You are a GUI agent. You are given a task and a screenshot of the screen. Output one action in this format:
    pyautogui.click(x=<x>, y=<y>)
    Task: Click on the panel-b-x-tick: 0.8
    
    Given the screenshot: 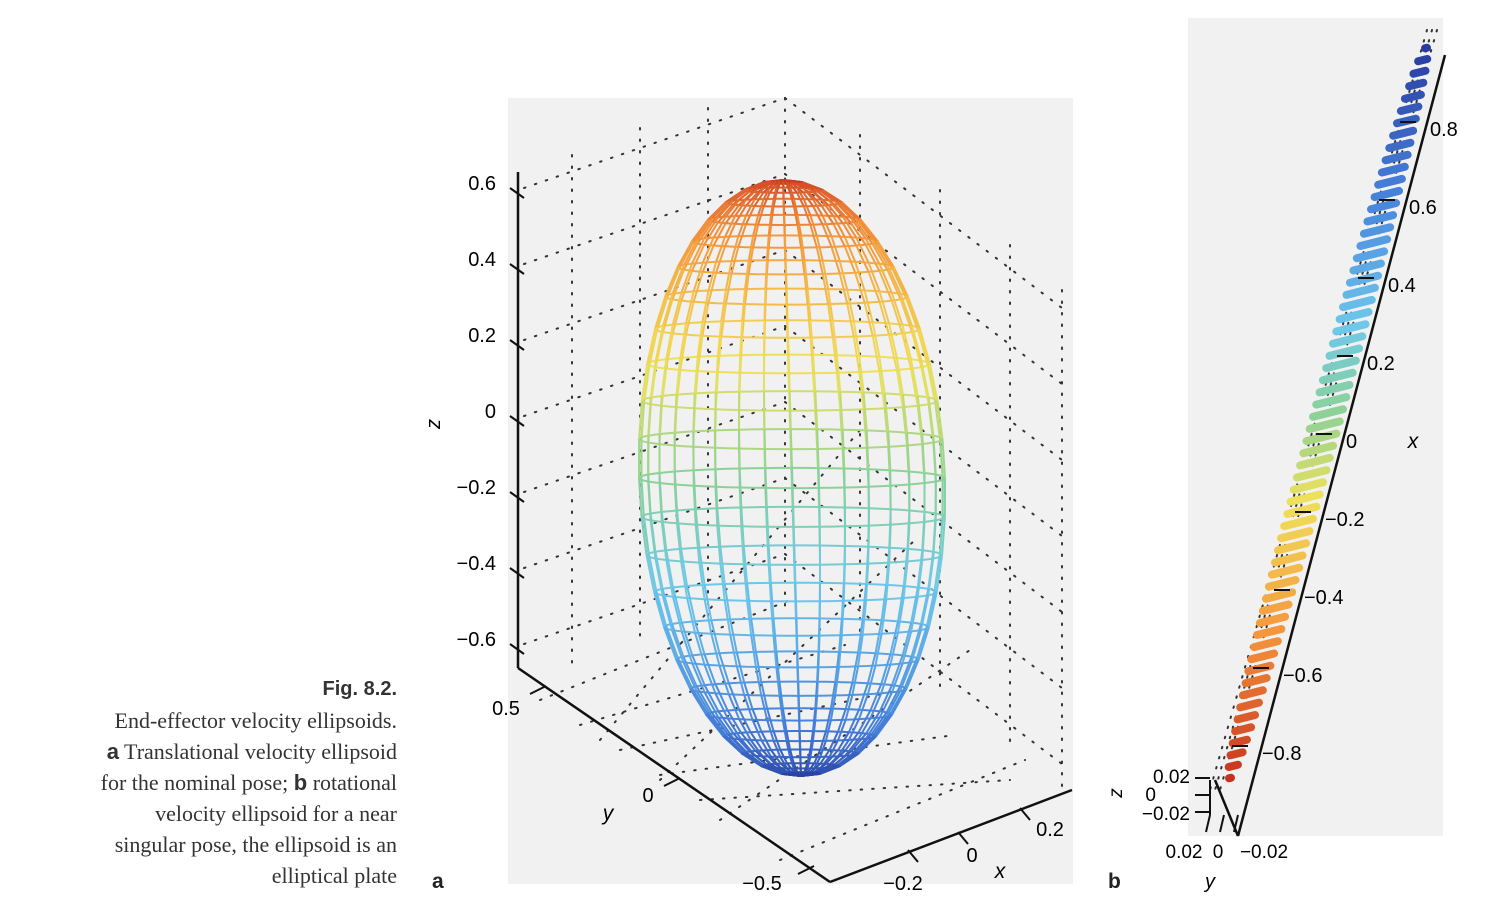 What is the action you would take?
    pyautogui.click(x=1444, y=130)
    